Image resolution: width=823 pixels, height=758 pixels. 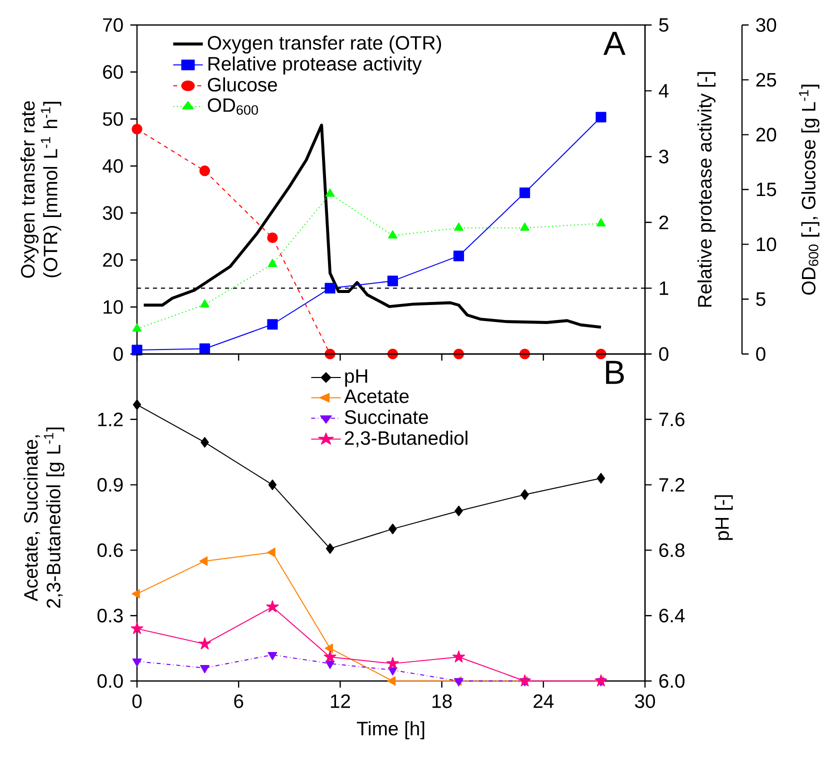 What do you see at coordinates (113, 72) in the screenshot?
I see `y-tick-label: 60` at bounding box center [113, 72].